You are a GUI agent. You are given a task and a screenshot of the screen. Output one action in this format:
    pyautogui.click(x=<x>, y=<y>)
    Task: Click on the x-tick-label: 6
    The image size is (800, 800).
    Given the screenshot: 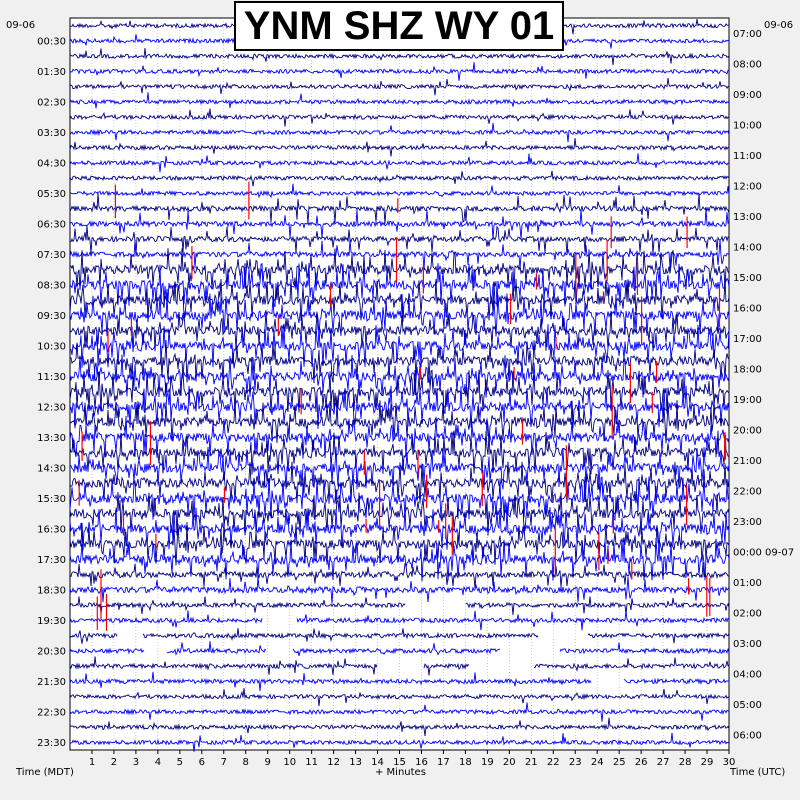 What is the action you would take?
    pyautogui.click(x=202, y=762)
    